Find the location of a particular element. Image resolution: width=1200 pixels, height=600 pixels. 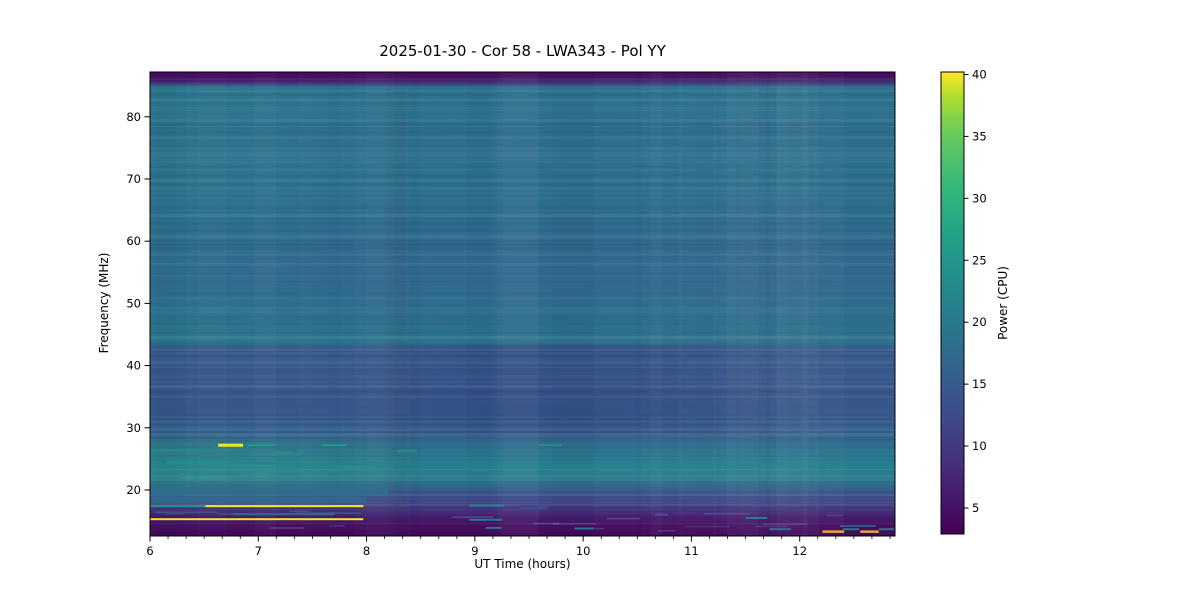

x-axis-label: UT Time (hours) is located at coordinates (522, 564).